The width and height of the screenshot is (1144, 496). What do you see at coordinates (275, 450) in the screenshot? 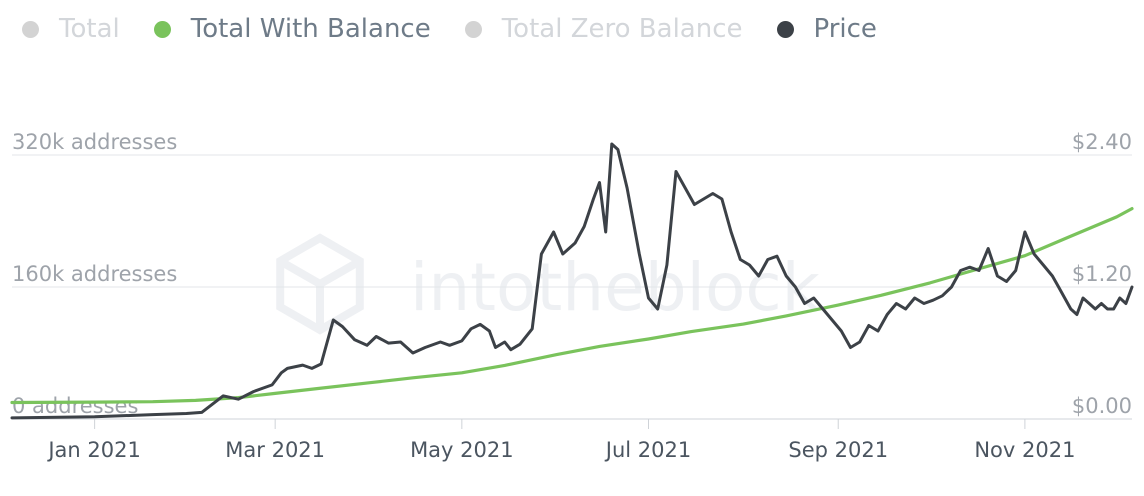
I see `x-tick-label: Mar 2021` at bounding box center [275, 450].